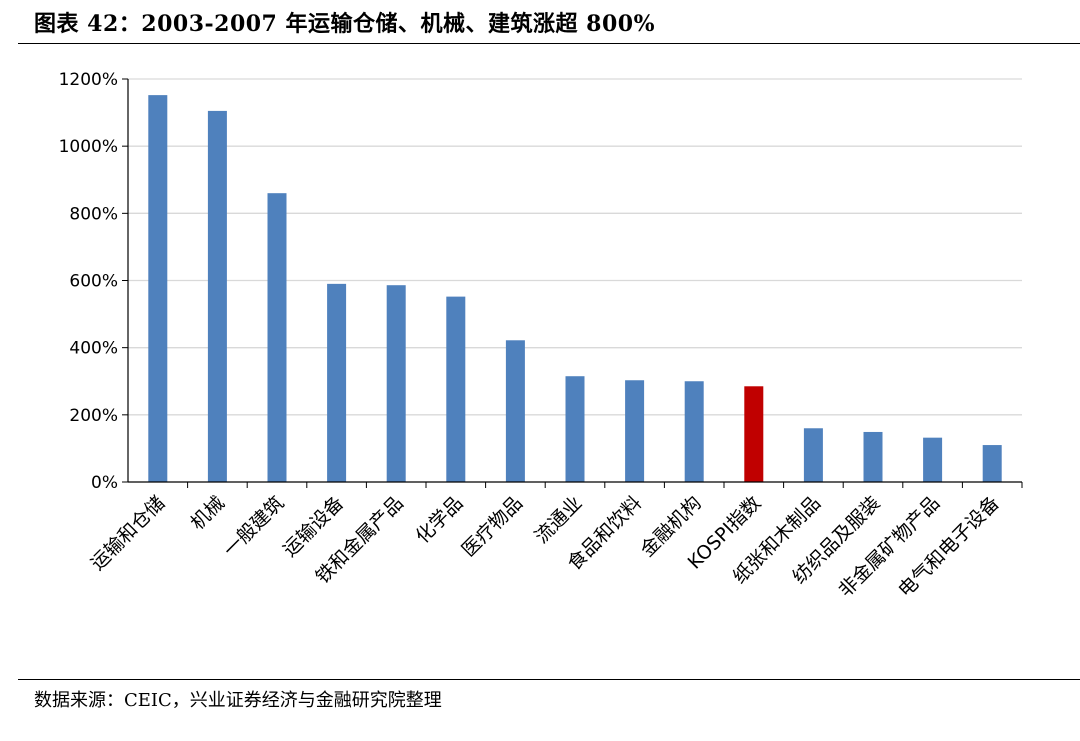 This screenshot has height=741, width=1080. Describe the element at coordinates (549, 679) in the screenshot. I see `source-divider` at that location.